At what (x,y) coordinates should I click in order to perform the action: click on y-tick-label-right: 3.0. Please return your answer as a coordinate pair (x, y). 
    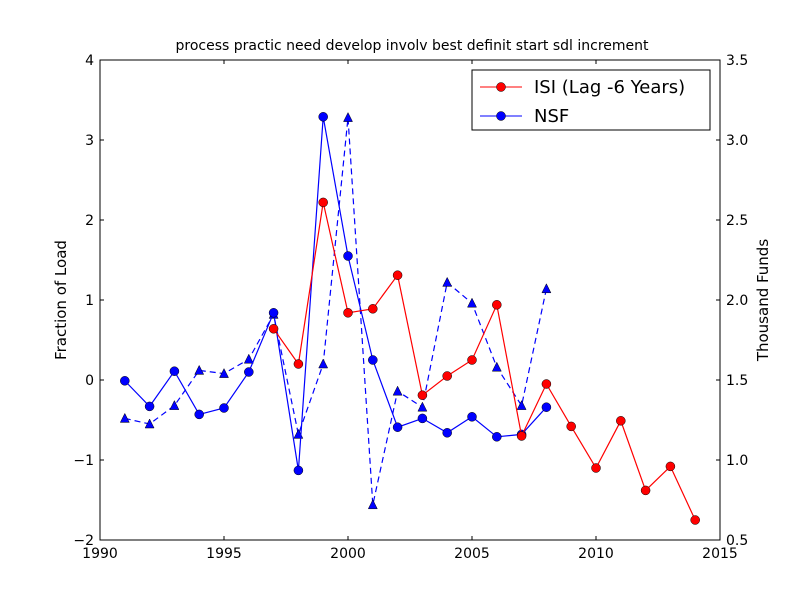
    Looking at the image, I should click on (737, 141).